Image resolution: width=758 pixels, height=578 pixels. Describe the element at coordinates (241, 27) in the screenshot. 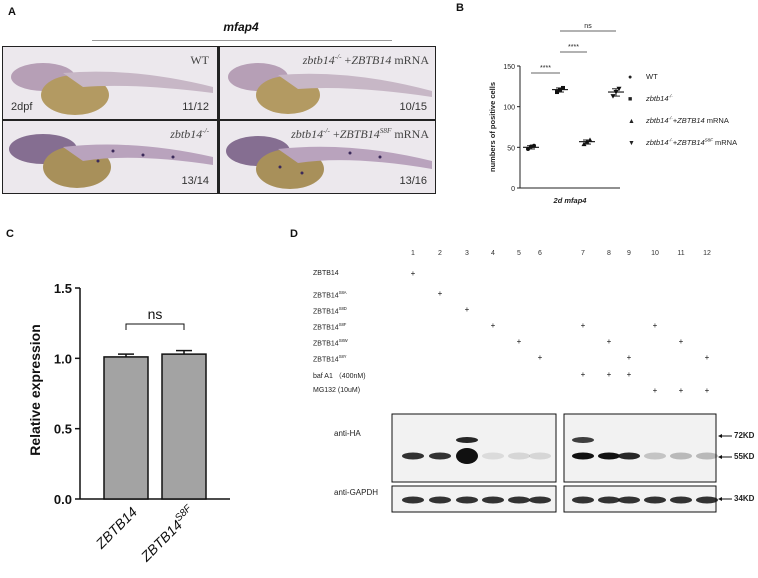

I see `panel-a-title: mfap4` at that location.